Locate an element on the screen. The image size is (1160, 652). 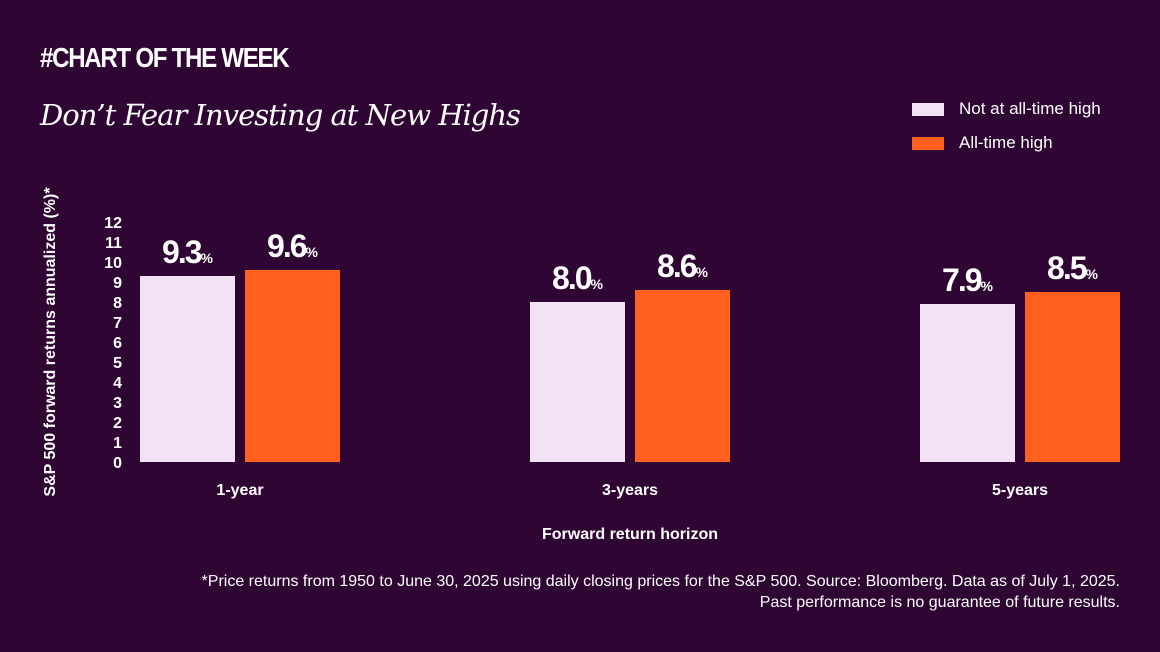
y-tick-label: 5 is located at coordinates (117, 363).